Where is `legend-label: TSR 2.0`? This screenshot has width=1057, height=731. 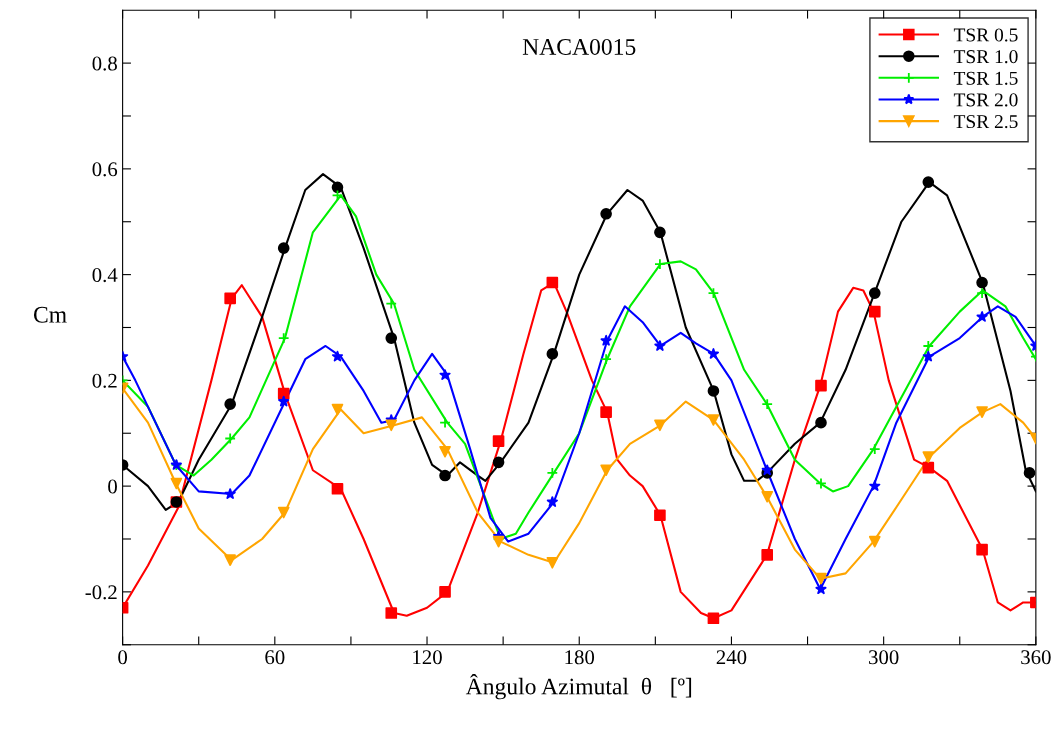 legend-label: TSR 2.0 is located at coordinates (985, 100).